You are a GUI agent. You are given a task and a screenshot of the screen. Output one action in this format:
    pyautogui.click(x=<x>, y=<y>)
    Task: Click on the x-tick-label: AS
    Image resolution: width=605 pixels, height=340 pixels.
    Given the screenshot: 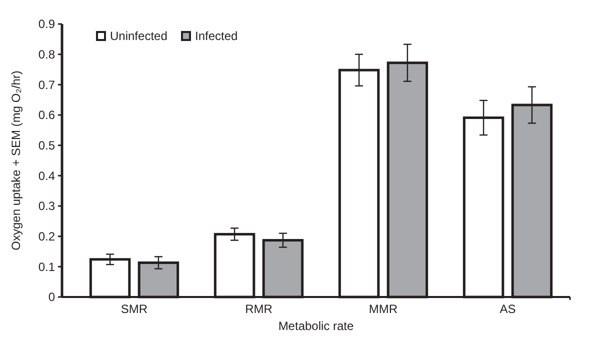 What is the action you would take?
    pyautogui.click(x=508, y=309)
    